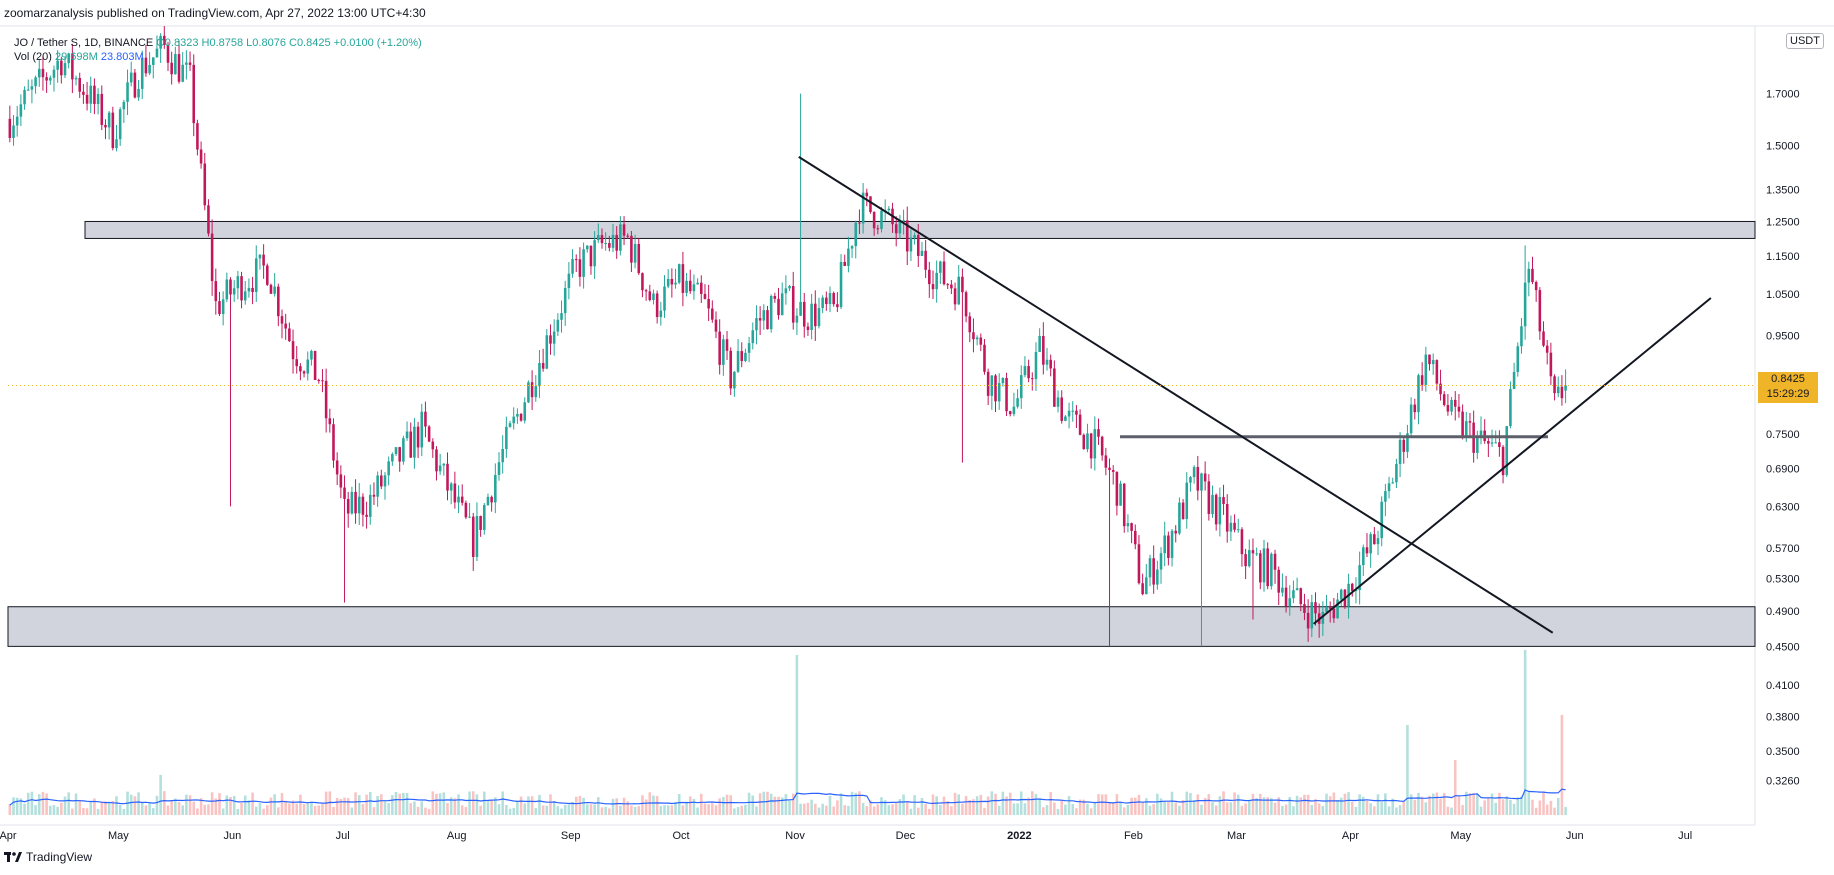 The width and height of the screenshot is (1834, 875). I want to click on high-value: H0.8758, so click(222, 43).